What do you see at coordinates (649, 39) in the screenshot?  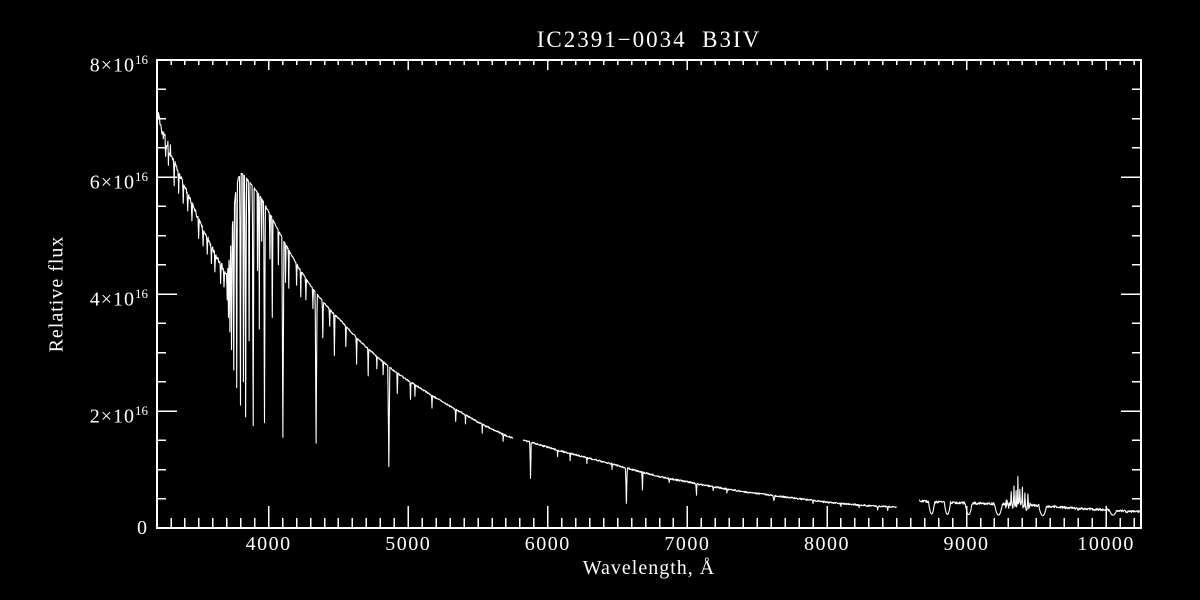 I see `chart-title: IC2391−0034 B3IV` at bounding box center [649, 39].